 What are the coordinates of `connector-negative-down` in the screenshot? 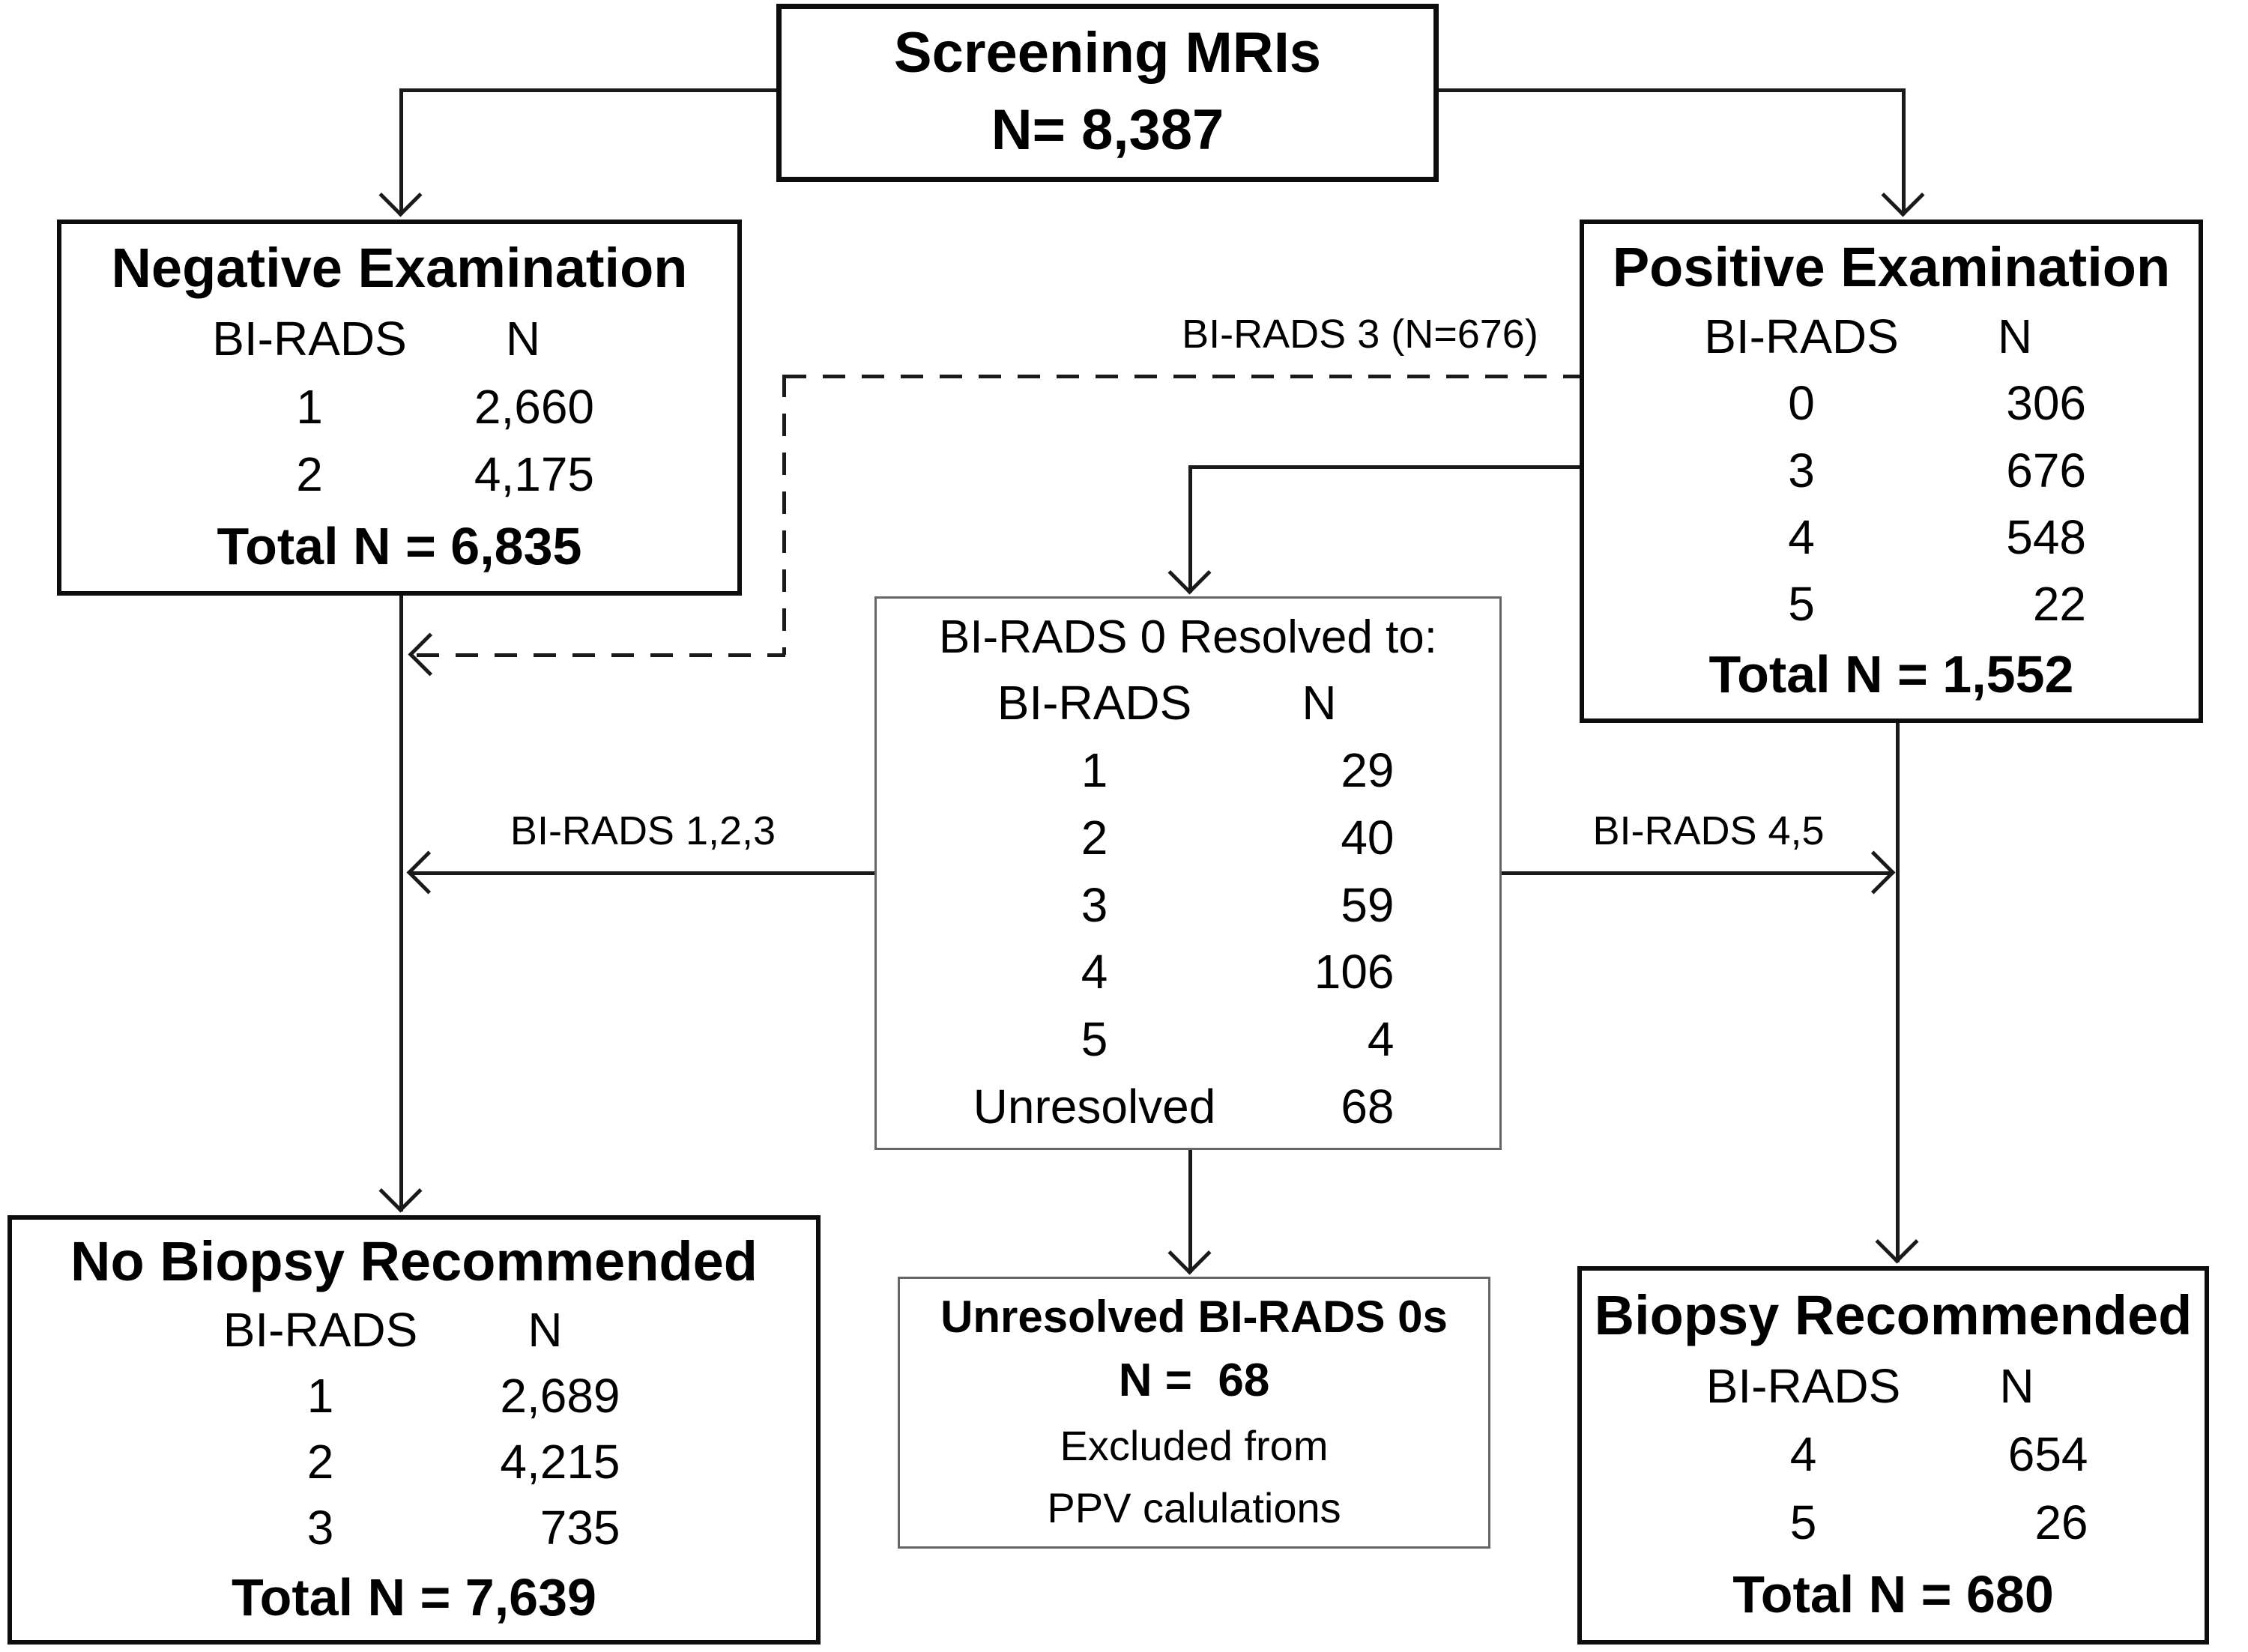 It's located at (401, 904).